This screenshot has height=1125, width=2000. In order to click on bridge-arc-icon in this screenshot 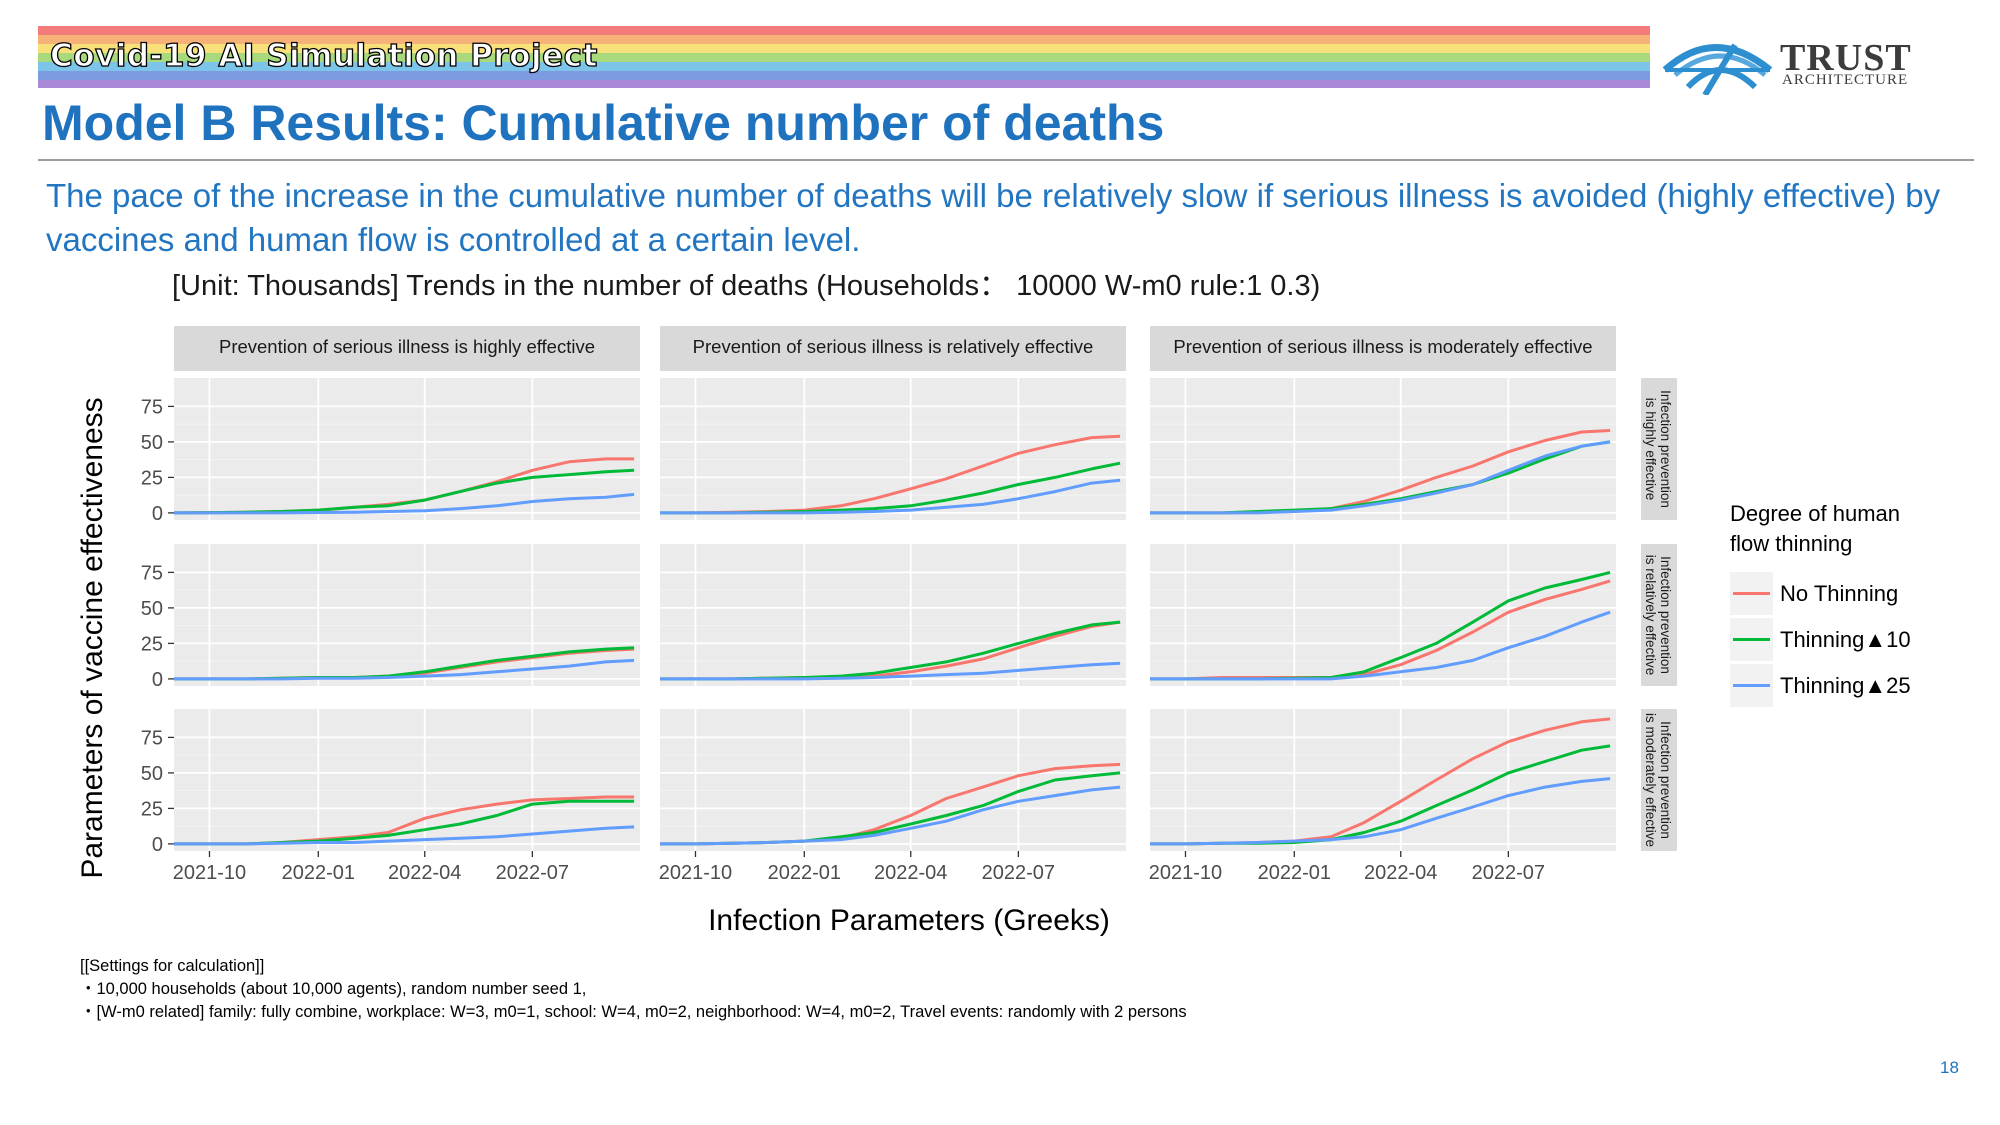, I will do `click(1717, 69)`.